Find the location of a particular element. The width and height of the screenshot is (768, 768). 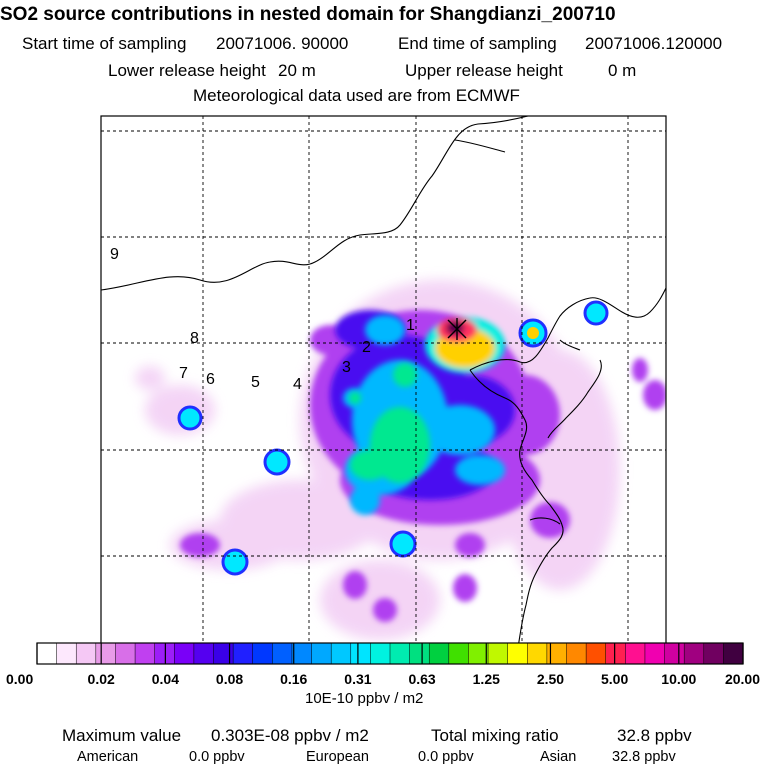

region-label-8: 8 is located at coordinates (194, 338).